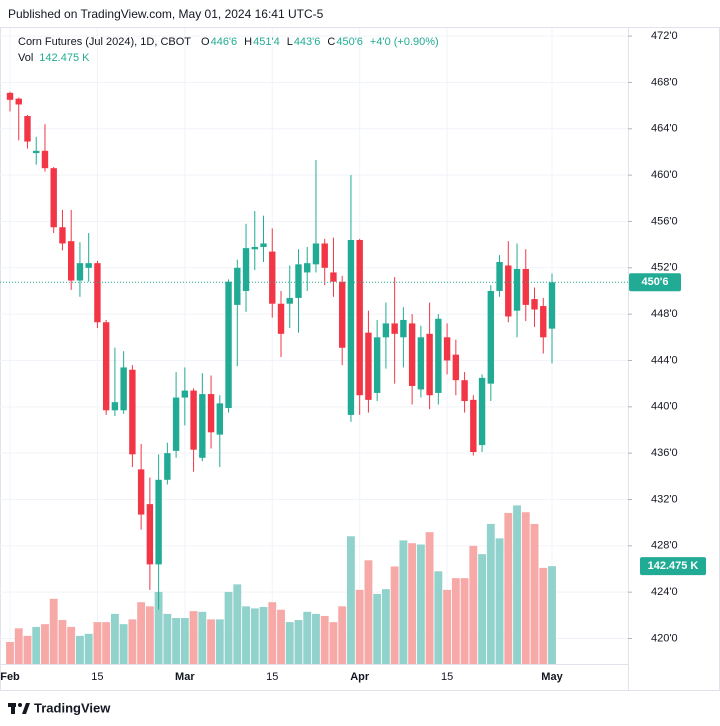  Describe the element at coordinates (552, 677) in the screenshot. I see `x-tick-label: May` at that location.